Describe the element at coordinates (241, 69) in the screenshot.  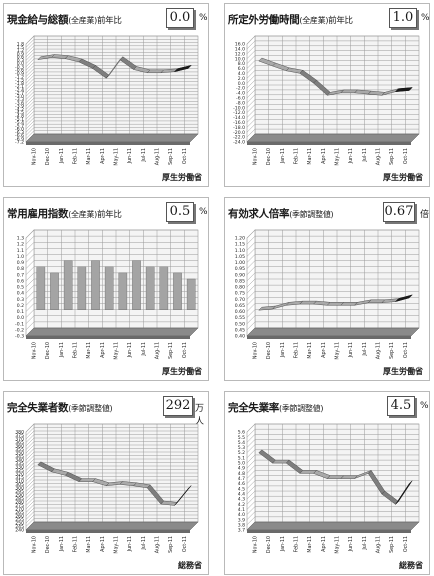
I see `y-tick-label: 6.0` at that location.